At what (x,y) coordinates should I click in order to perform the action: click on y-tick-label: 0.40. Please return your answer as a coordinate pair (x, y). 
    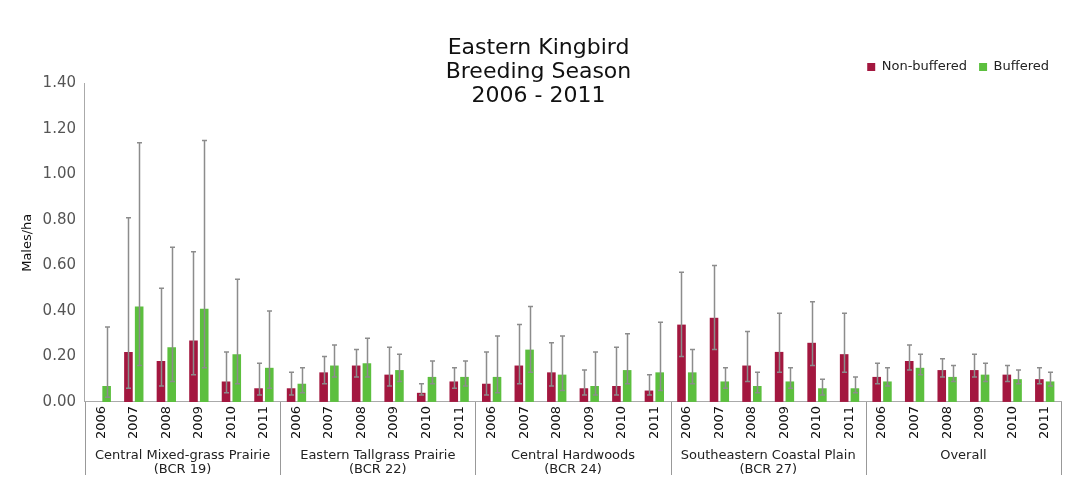
    Looking at the image, I should click on (59, 309).